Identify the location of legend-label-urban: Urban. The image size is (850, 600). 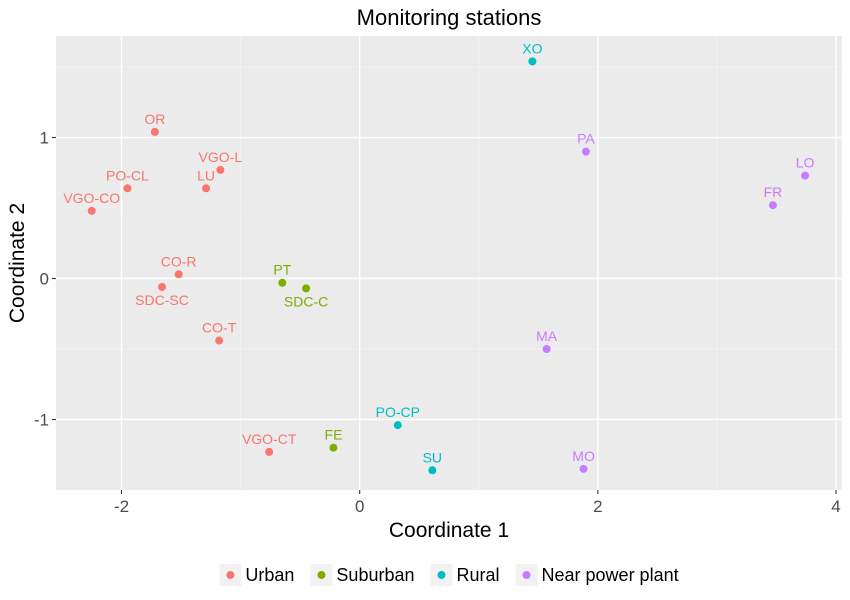
(269, 575).